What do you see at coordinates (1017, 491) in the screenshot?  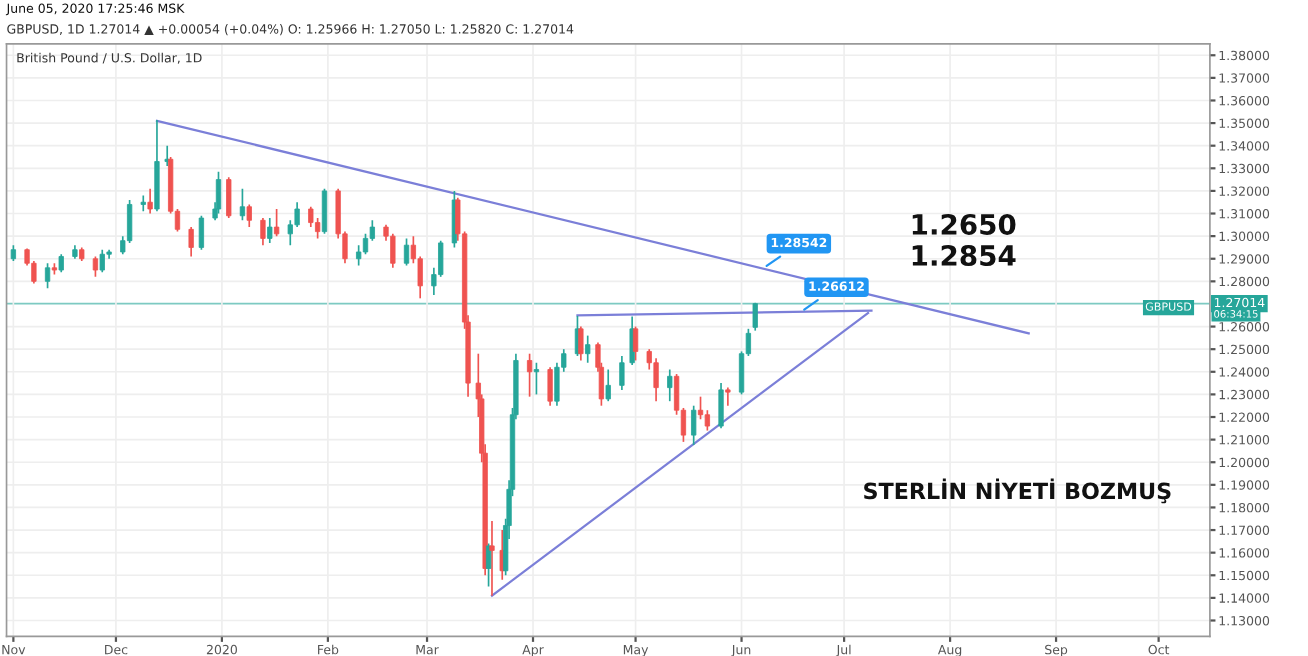 I see `annotation: STERLİN NİYETİ BOZMUŞ` at bounding box center [1017, 491].